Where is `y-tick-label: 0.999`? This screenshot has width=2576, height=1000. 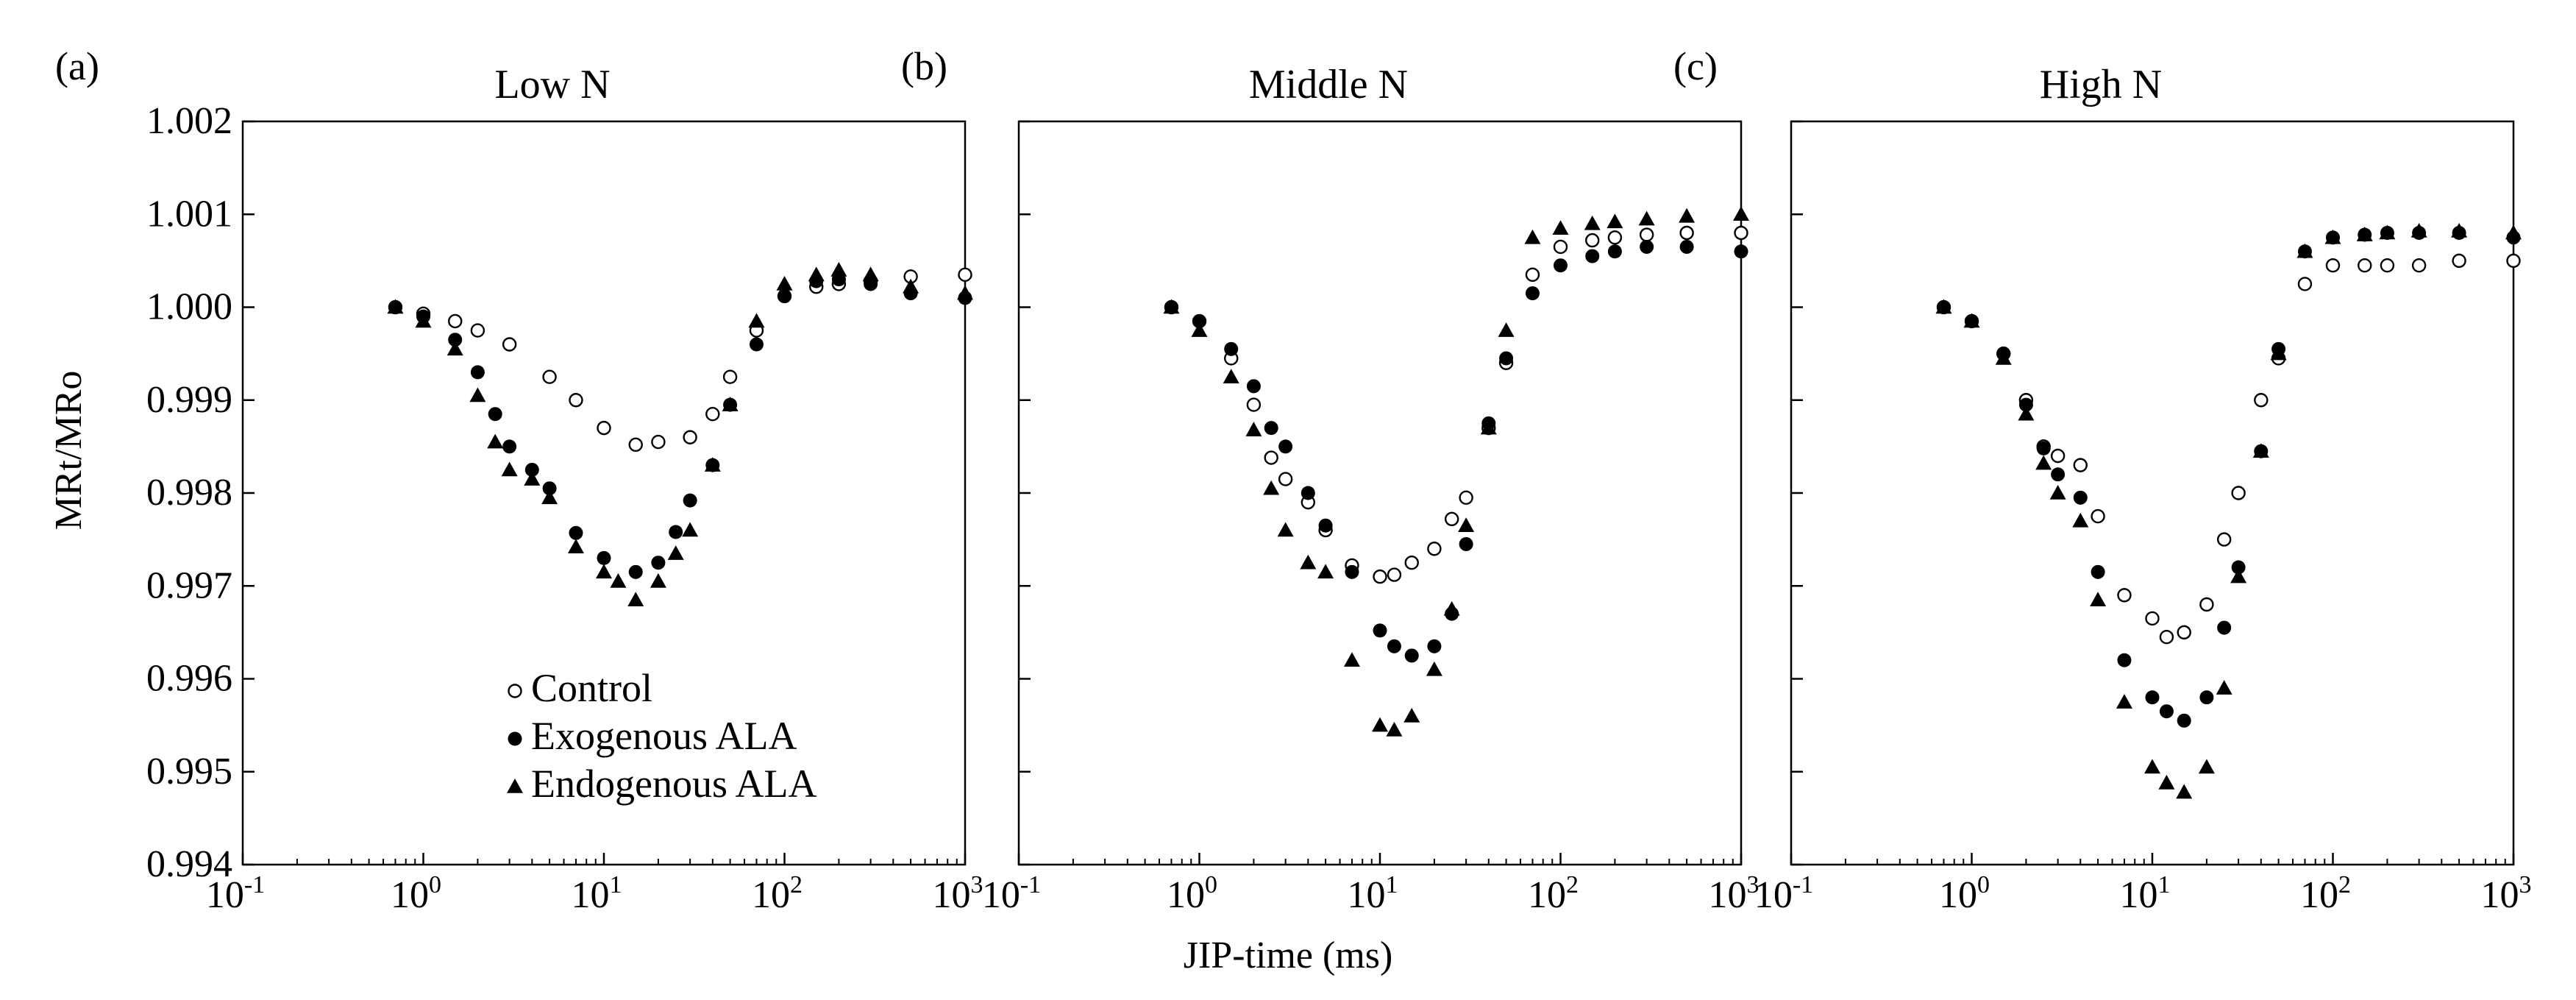
y-tick-label: 0.999 is located at coordinates (189, 400).